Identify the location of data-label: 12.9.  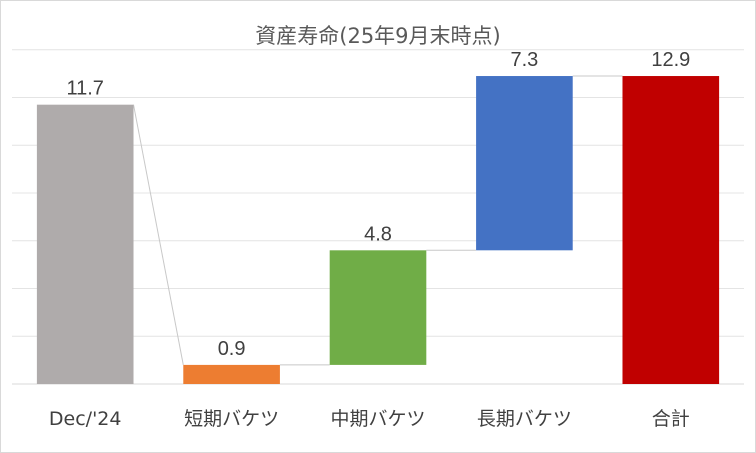
(670, 60).